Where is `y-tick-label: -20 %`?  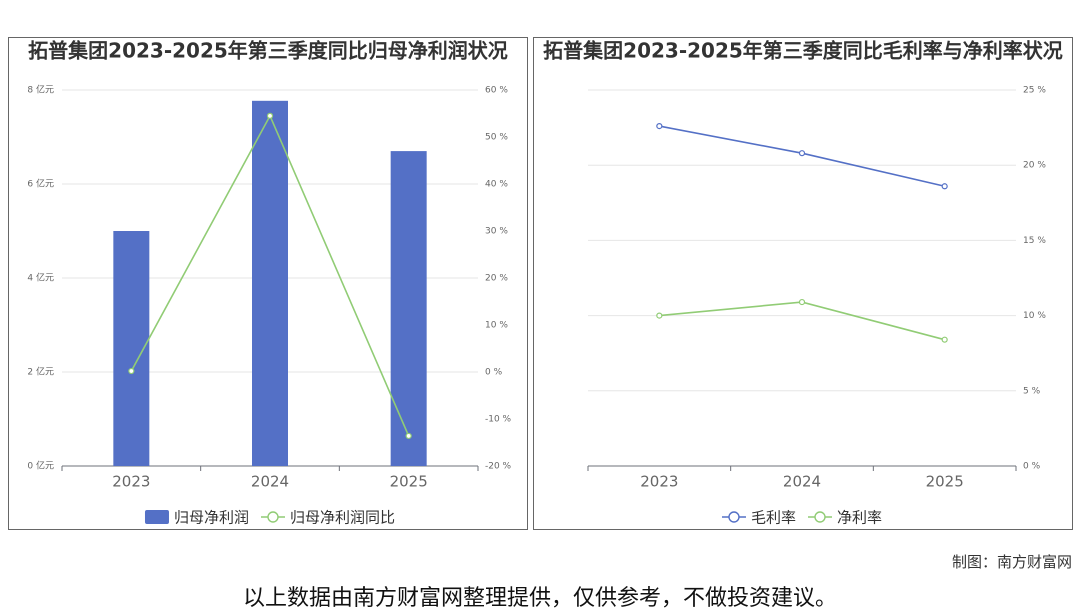 y-tick-label: -20 % is located at coordinates (498, 467).